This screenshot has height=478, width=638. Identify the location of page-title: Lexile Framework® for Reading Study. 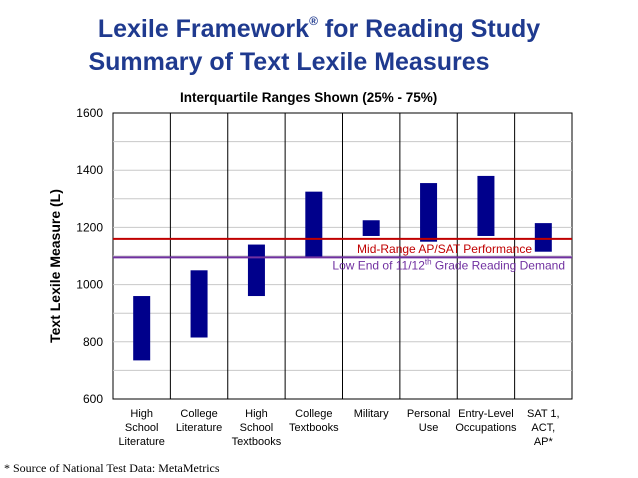
(319, 29).